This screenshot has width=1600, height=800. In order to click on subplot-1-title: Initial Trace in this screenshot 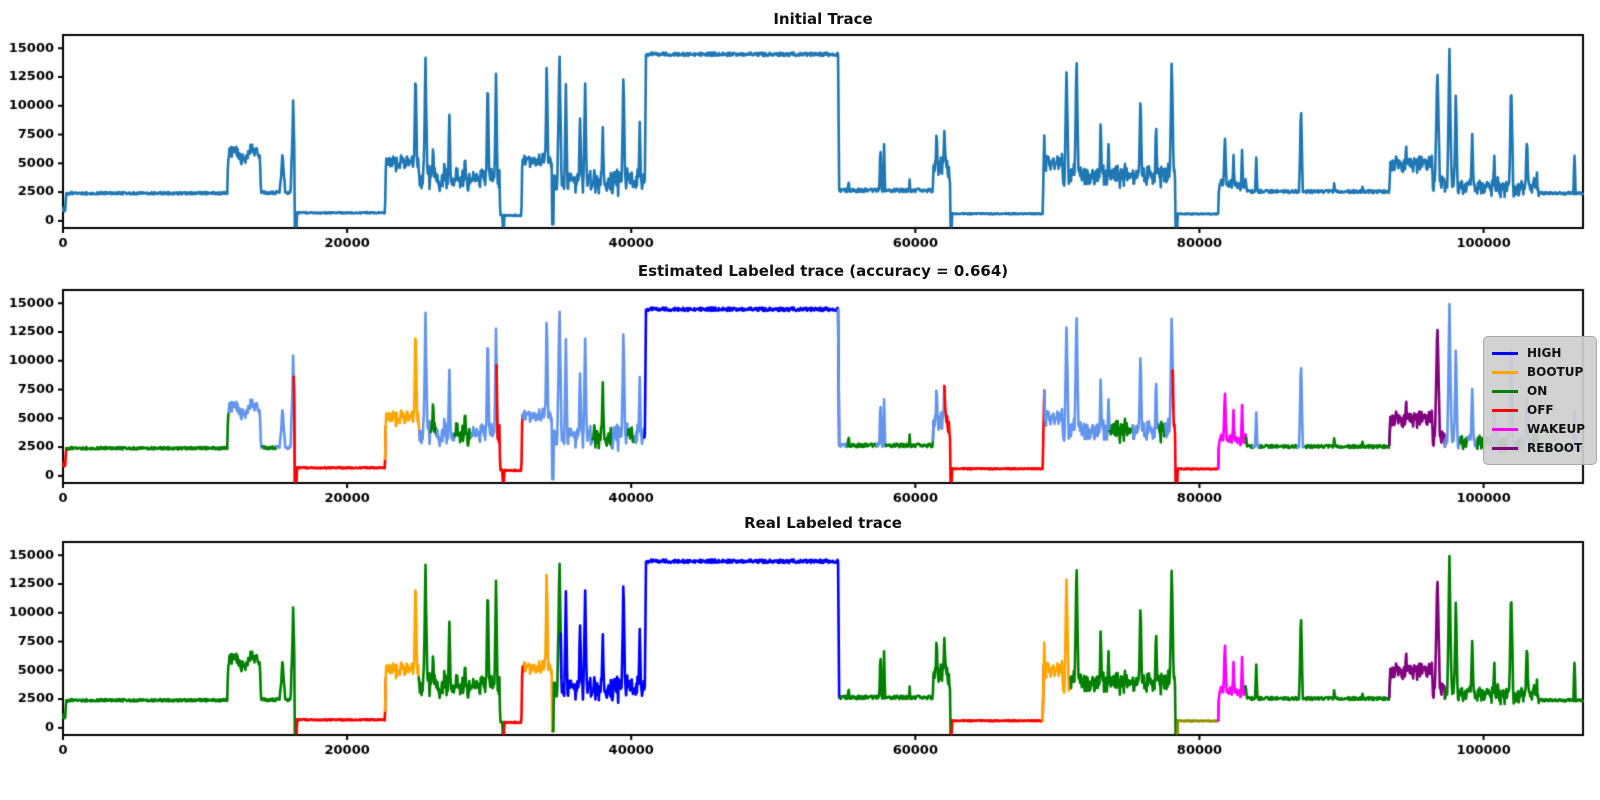, I will do `click(823, 19)`.